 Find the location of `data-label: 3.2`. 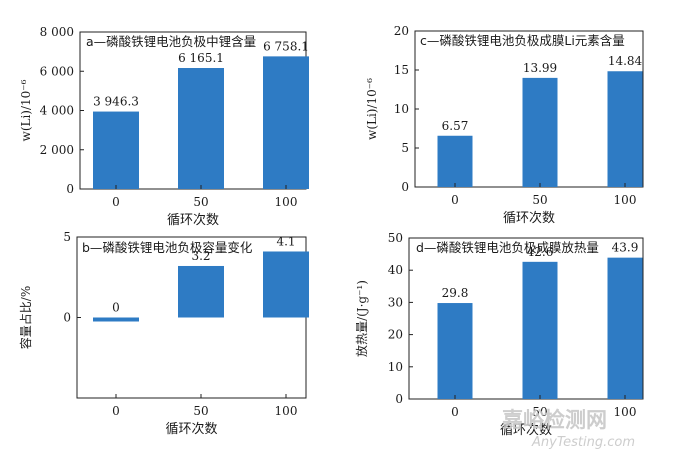

data-label: 3.2 is located at coordinates (200, 256).